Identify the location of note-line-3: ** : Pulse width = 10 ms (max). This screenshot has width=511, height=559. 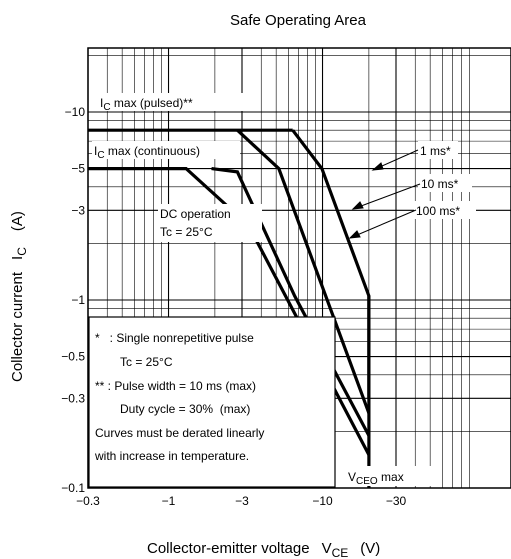
(175, 386).